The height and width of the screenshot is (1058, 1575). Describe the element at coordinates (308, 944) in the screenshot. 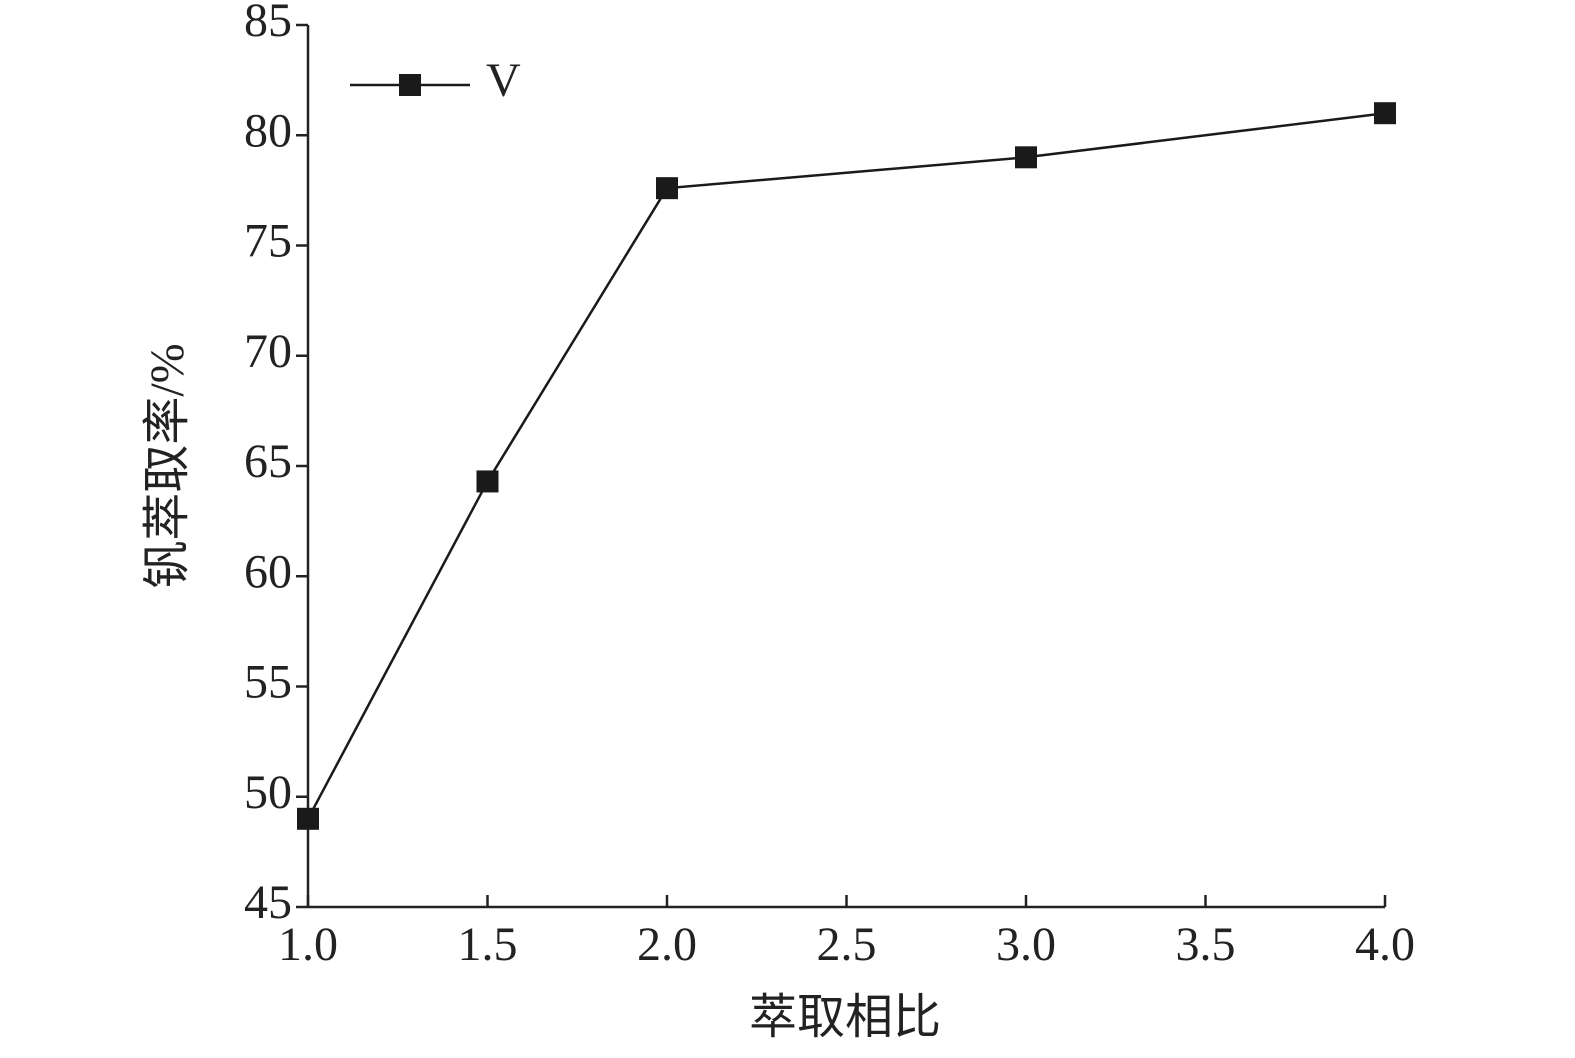

I see `x-tick-label: 1.0` at that location.